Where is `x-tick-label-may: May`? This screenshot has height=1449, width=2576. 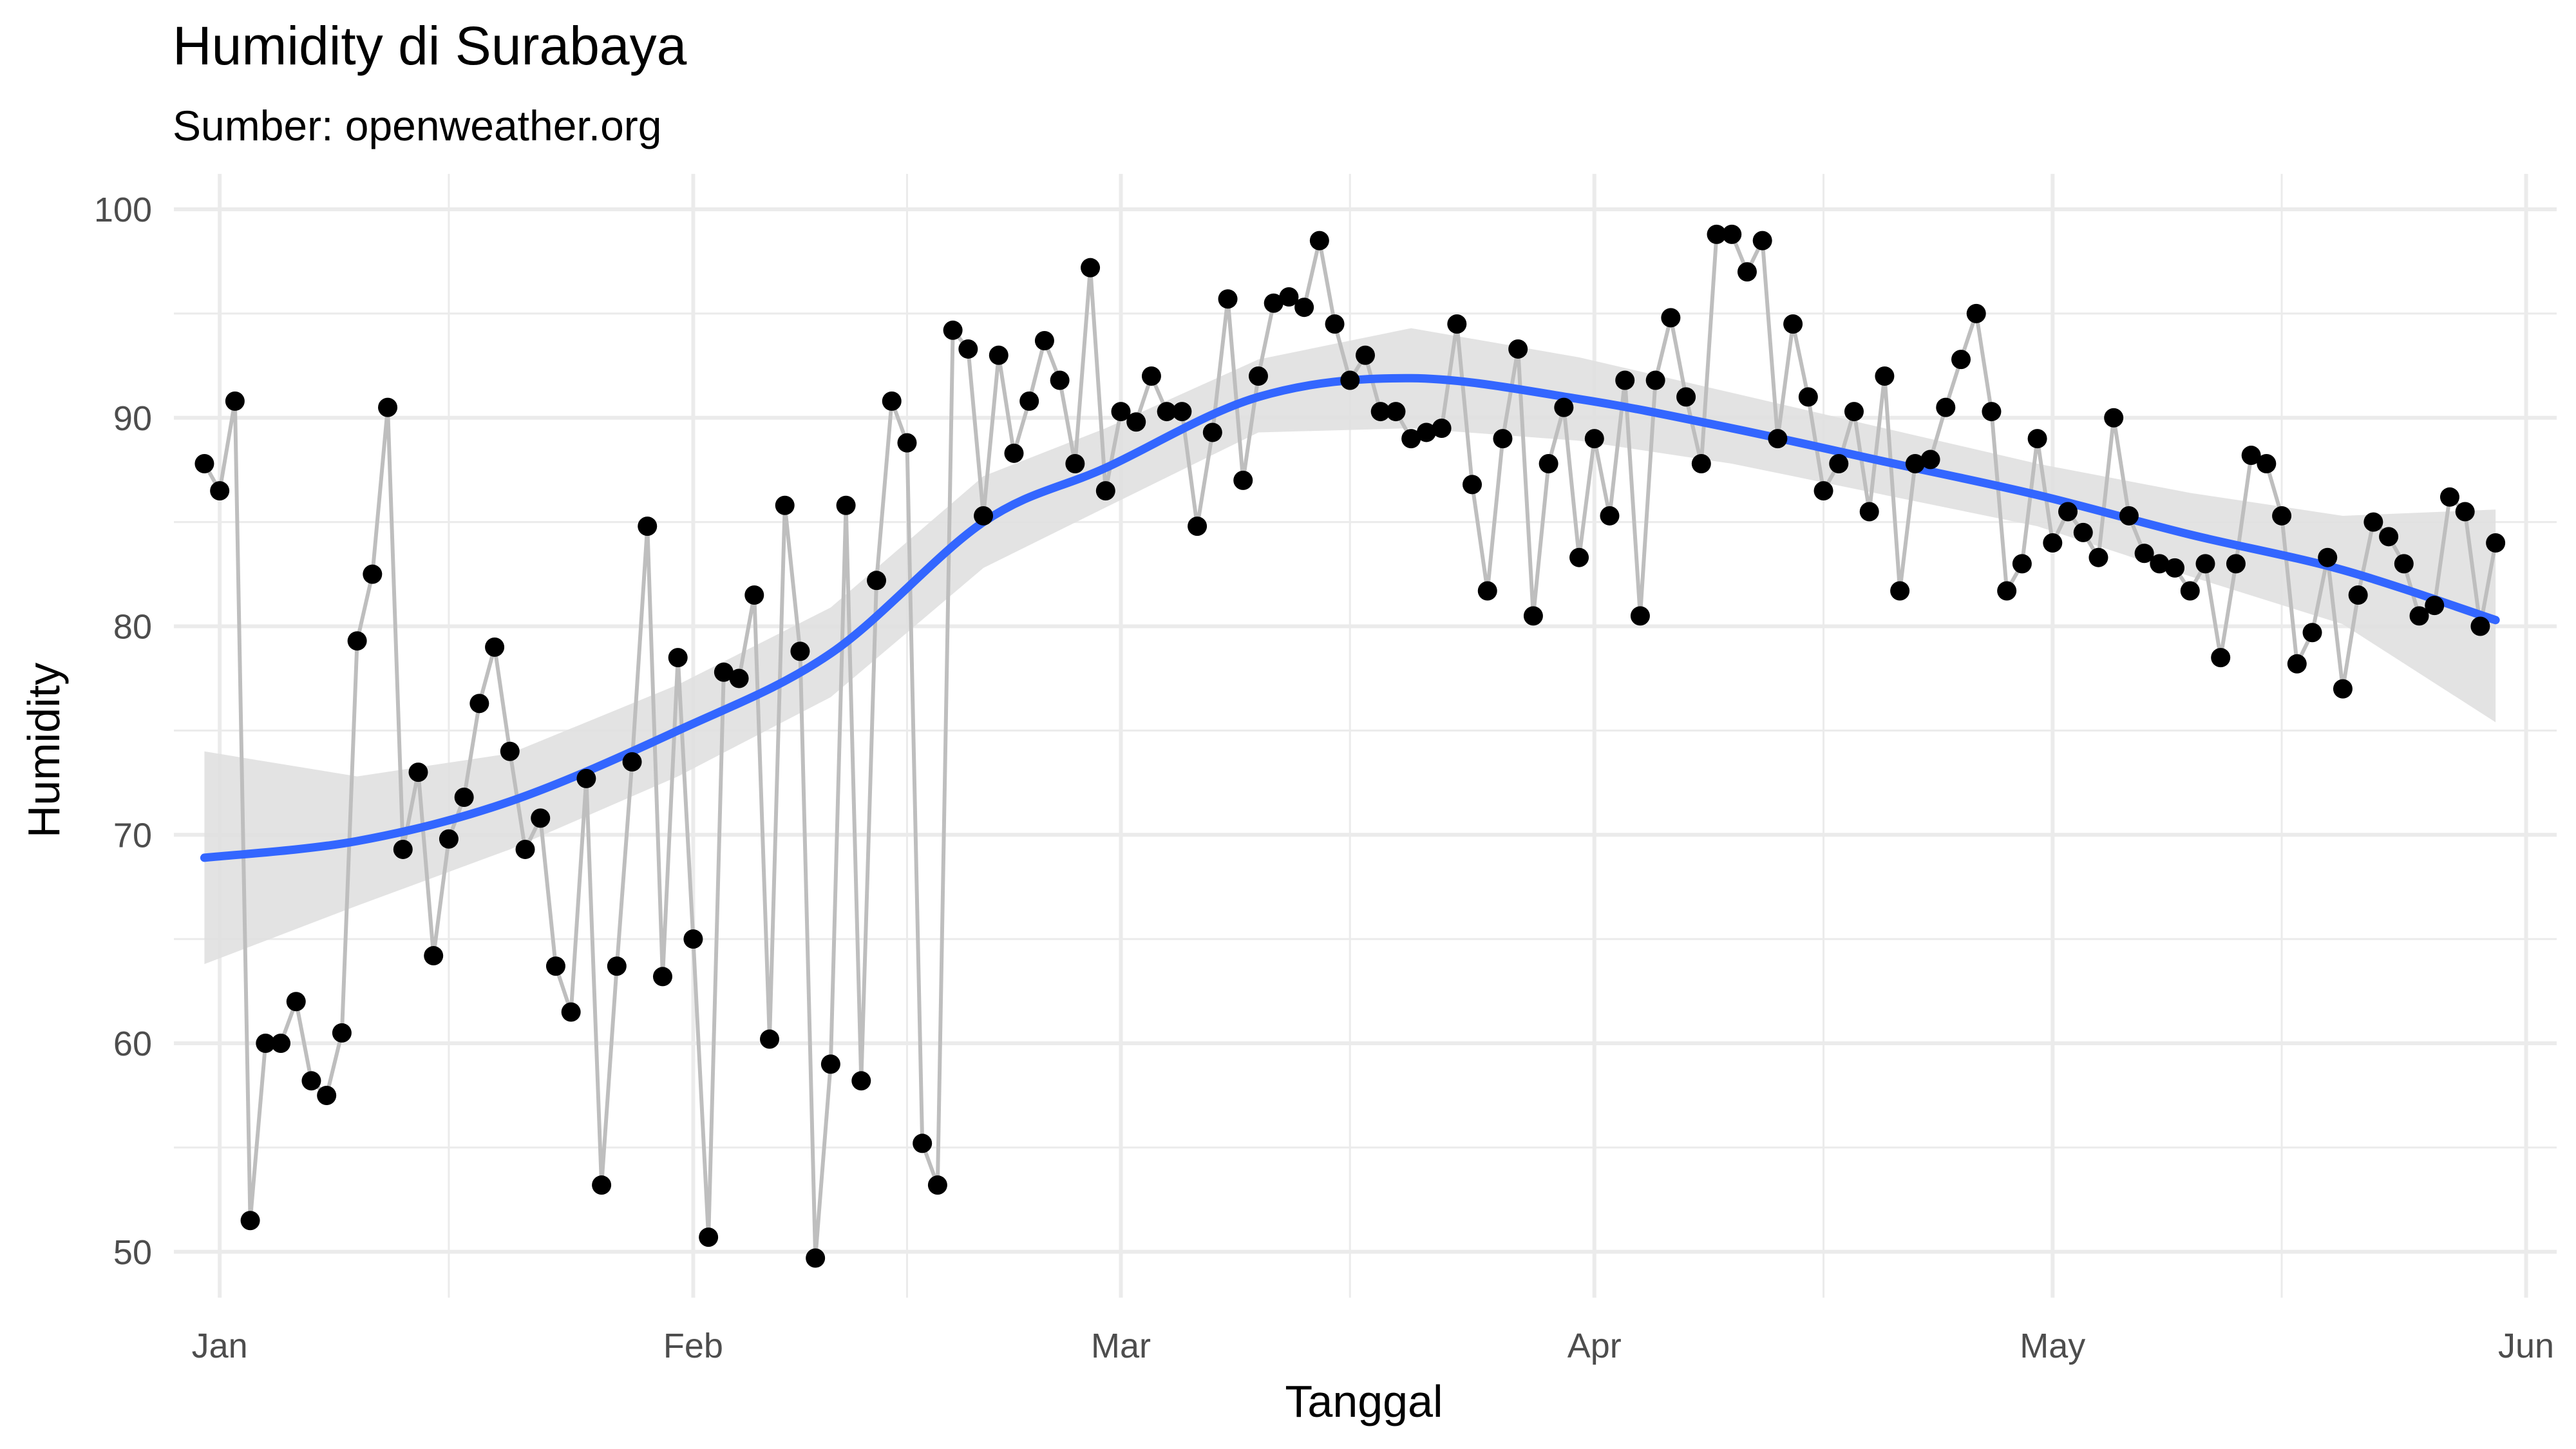
x-tick-label-may: May is located at coordinates (2052, 1346).